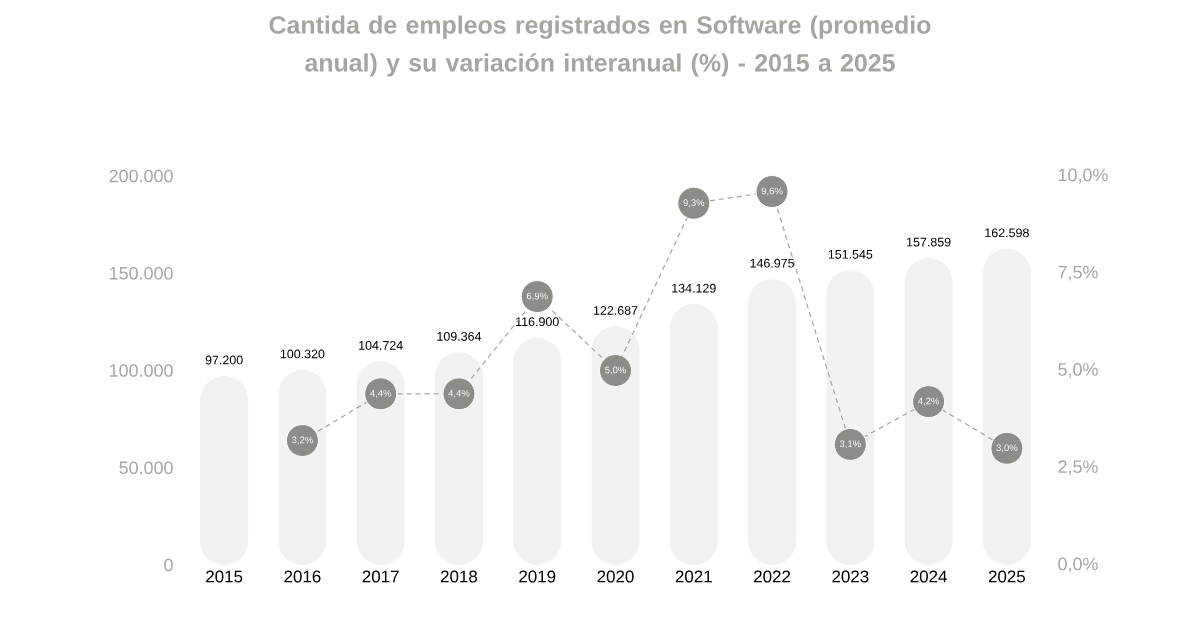 The height and width of the screenshot is (630, 1200). I want to click on y2-tick-label: 0,0%, so click(1078, 565).